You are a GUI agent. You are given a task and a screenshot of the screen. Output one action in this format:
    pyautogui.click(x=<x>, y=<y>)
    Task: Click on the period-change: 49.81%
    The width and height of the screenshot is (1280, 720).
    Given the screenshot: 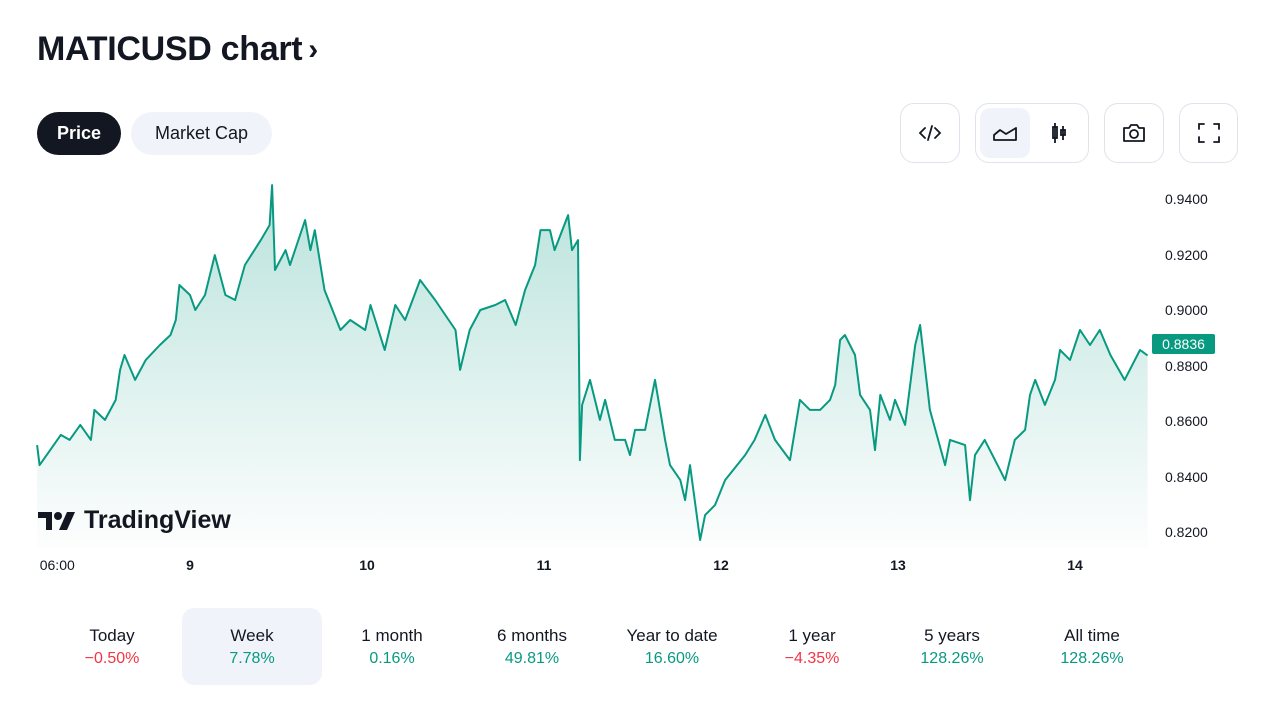 What is the action you would take?
    pyautogui.click(x=532, y=658)
    